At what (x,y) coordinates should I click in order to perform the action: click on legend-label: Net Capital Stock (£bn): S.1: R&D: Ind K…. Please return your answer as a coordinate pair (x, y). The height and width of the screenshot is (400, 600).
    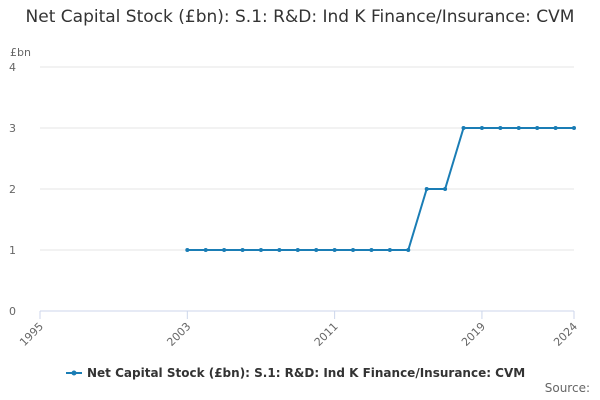
    Looking at the image, I should click on (306, 373).